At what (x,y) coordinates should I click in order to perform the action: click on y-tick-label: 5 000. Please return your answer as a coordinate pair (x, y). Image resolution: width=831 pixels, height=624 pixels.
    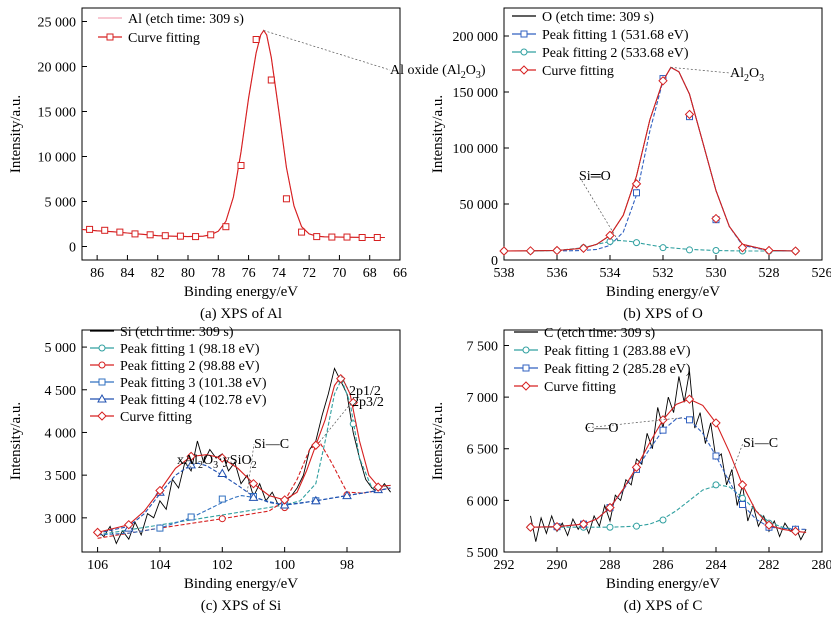
    Looking at the image, I should click on (61, 348).